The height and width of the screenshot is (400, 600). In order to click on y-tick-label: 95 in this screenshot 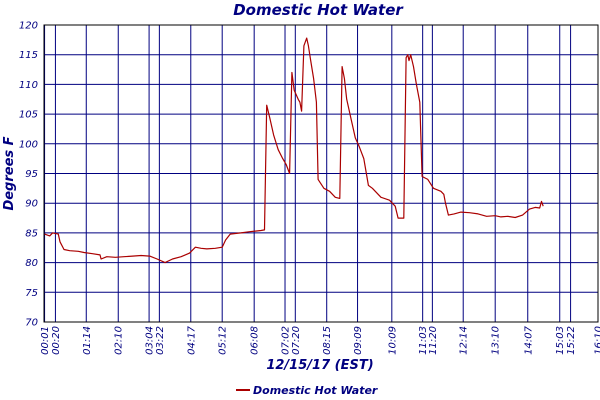, I will do `click(31, 174)`.